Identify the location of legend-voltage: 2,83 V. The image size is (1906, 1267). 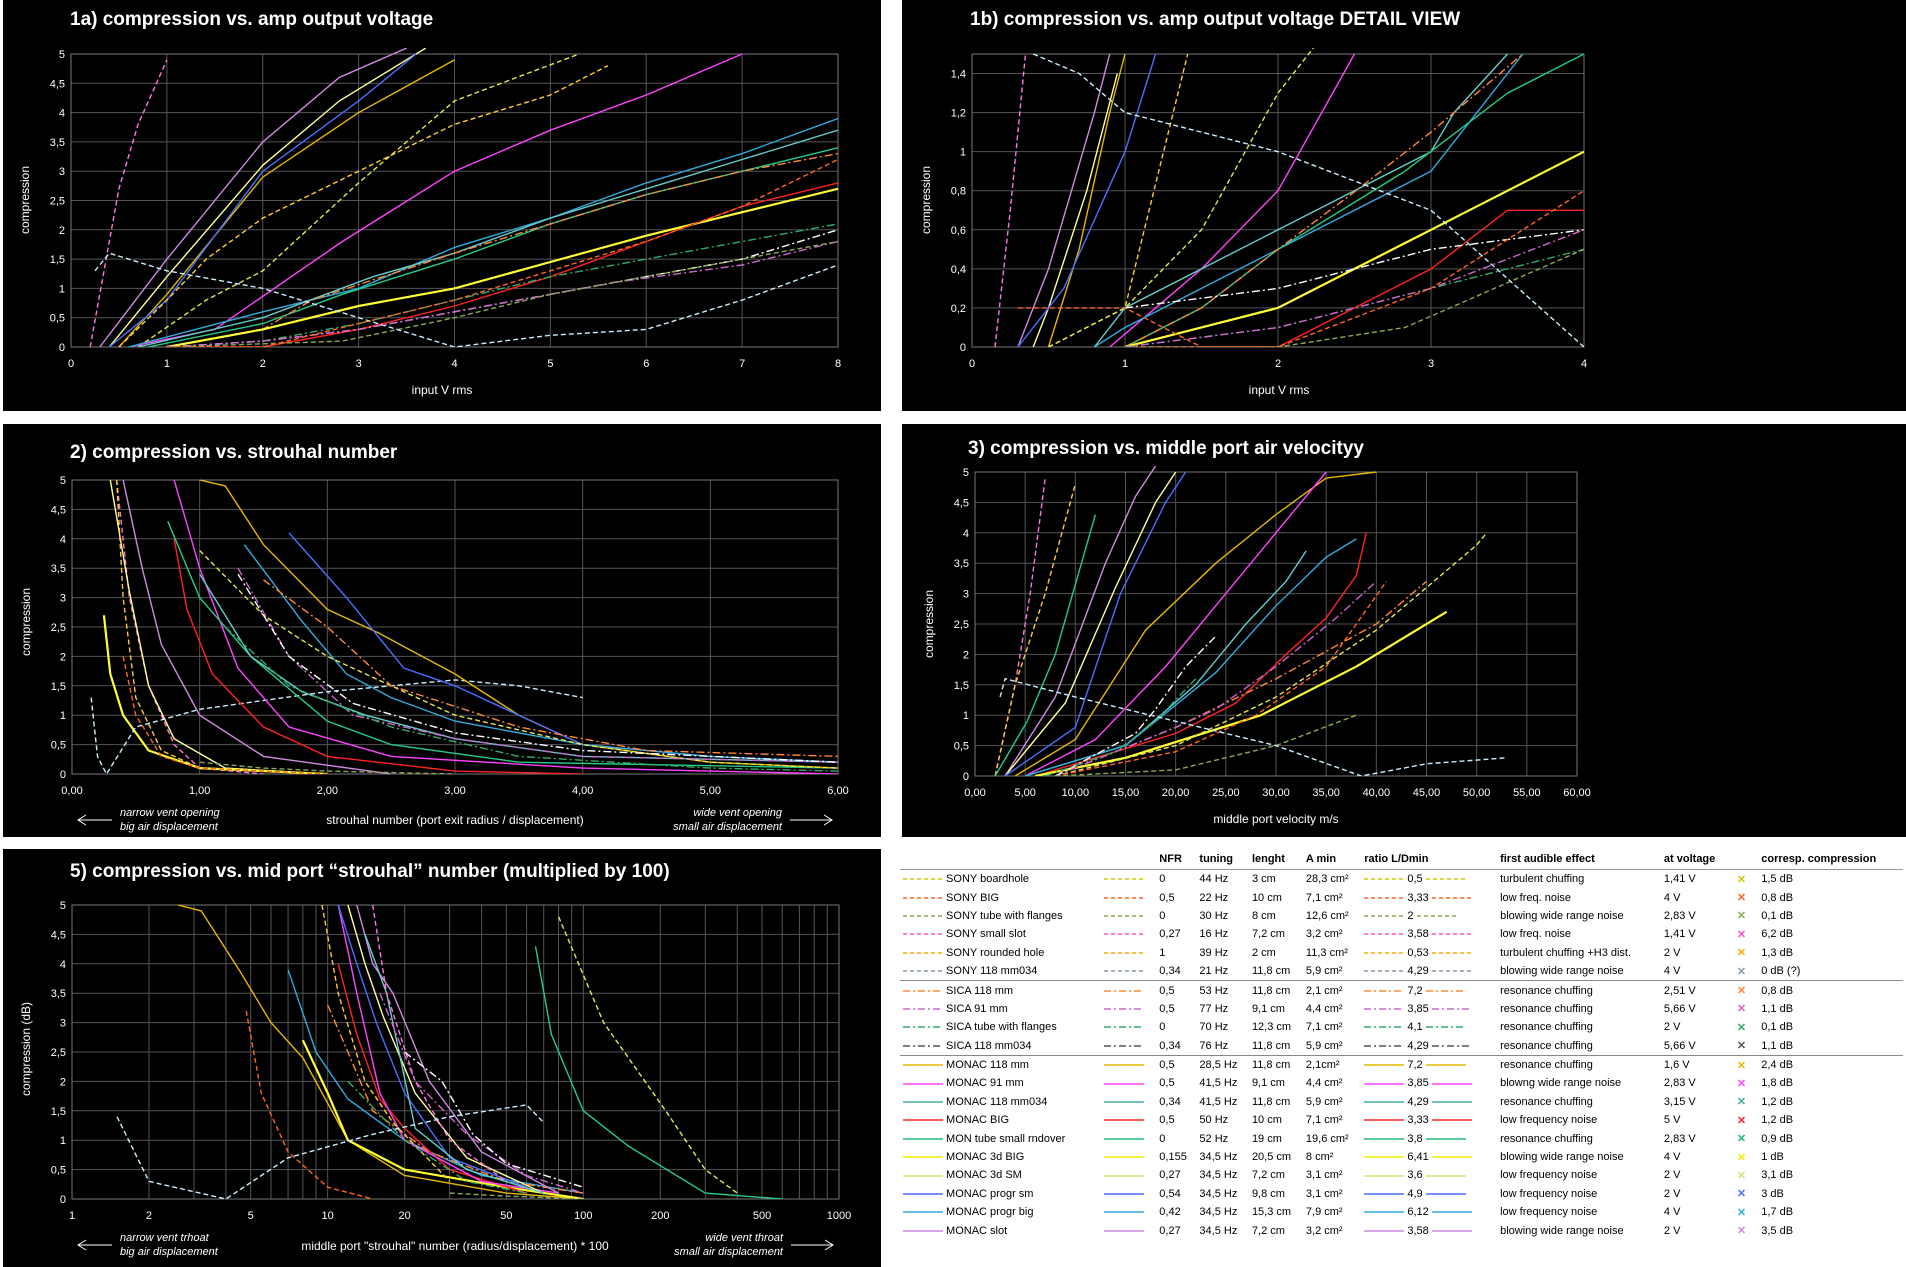
(1679, 915).